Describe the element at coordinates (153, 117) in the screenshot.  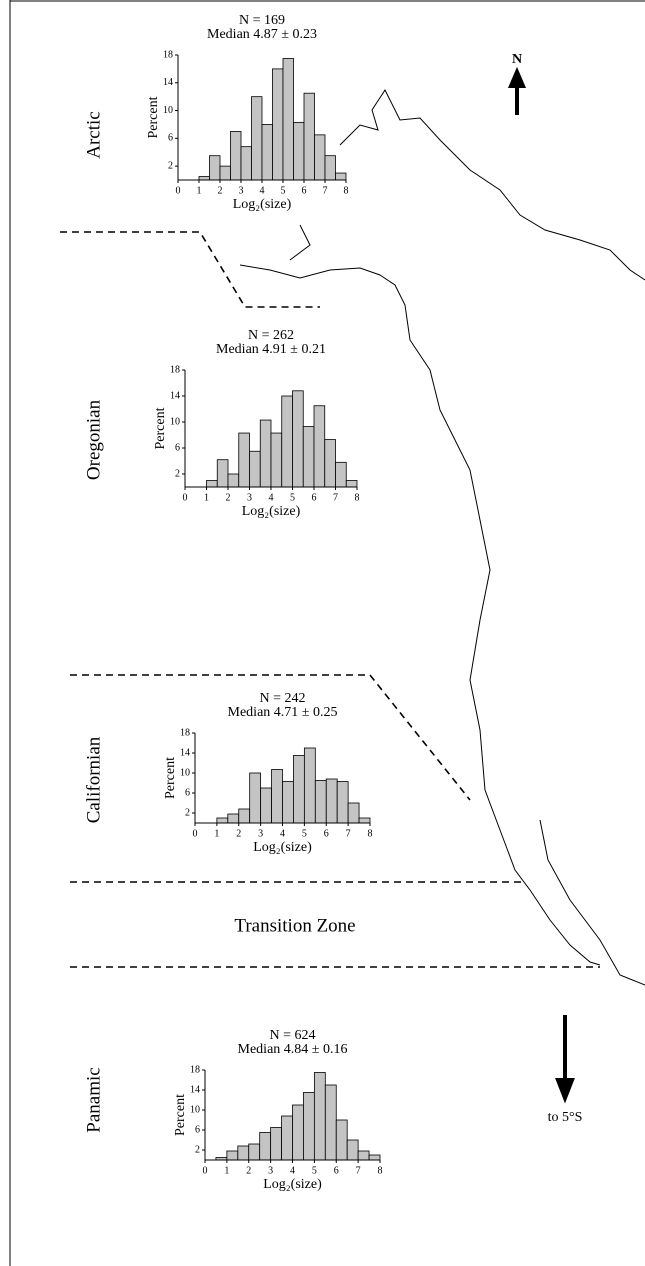
I see `y-axis-label: Percent` at that location.